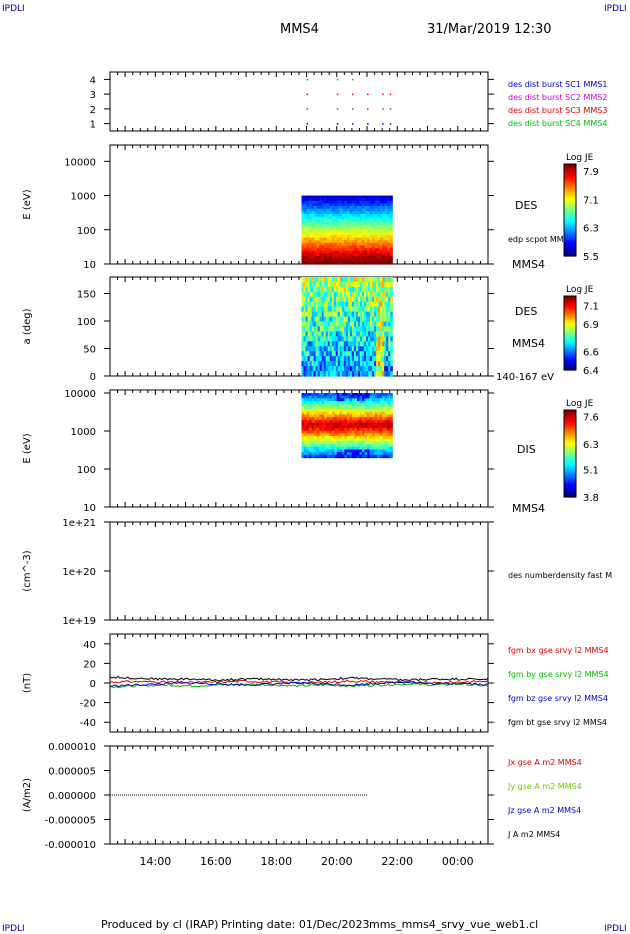  Describe the element at coordinates (570, 225) in the screenshot. I see `panel-1-colorbar-cell` at that location.